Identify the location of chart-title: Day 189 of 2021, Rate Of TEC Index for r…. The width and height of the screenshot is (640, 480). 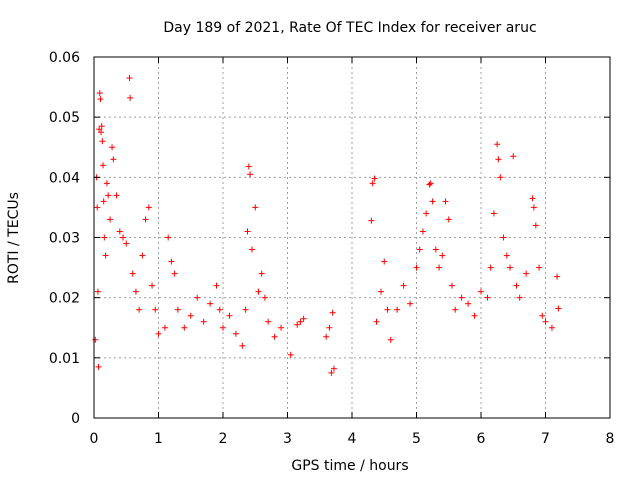
(349, 28).